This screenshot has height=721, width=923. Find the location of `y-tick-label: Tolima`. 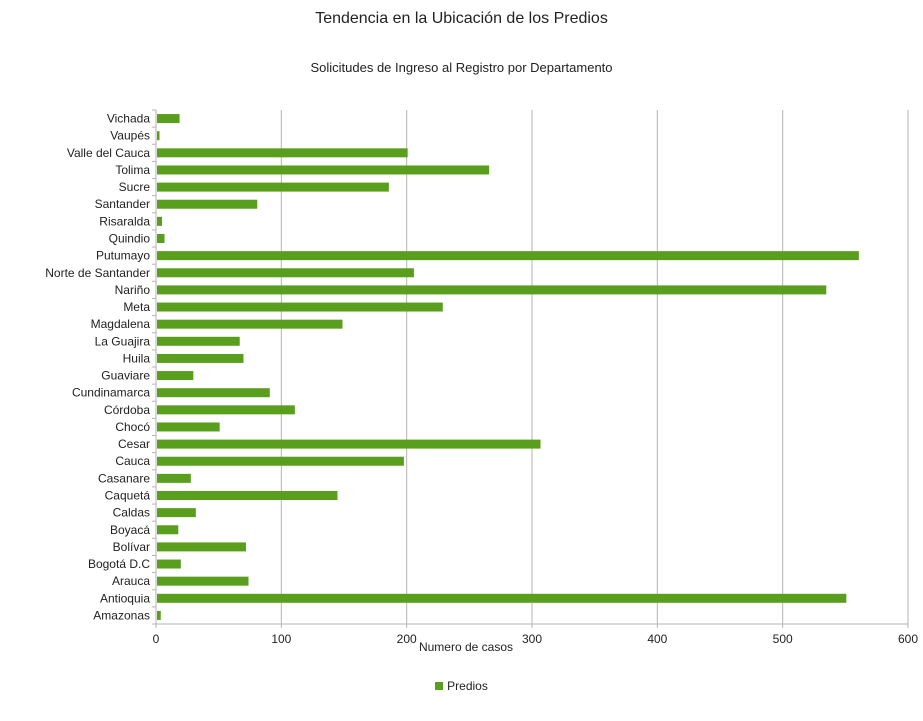

y-tick-label: Tolima is located at coordinates (132, 170).